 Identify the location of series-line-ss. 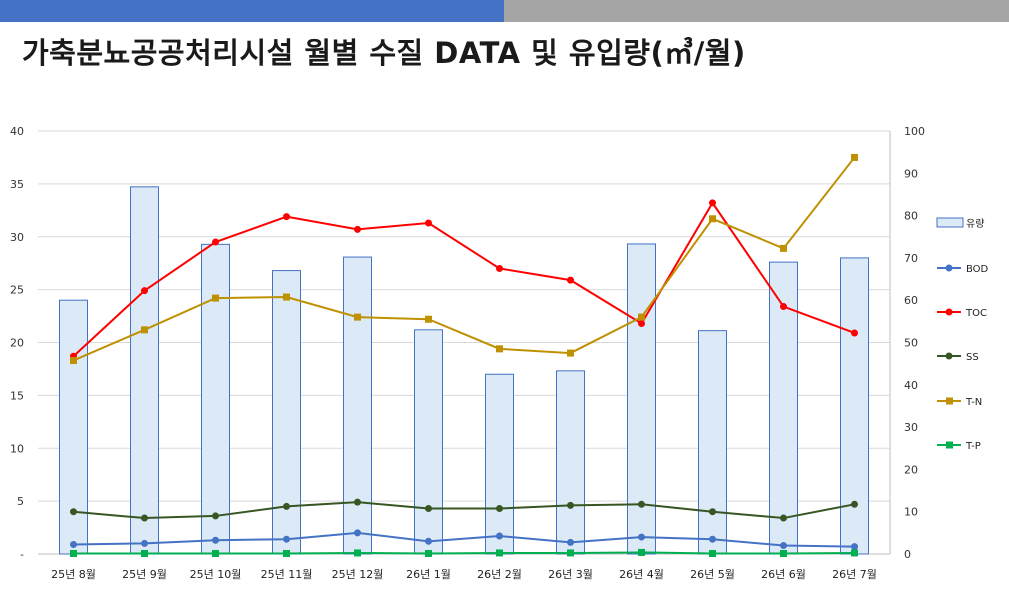
(464, 510).